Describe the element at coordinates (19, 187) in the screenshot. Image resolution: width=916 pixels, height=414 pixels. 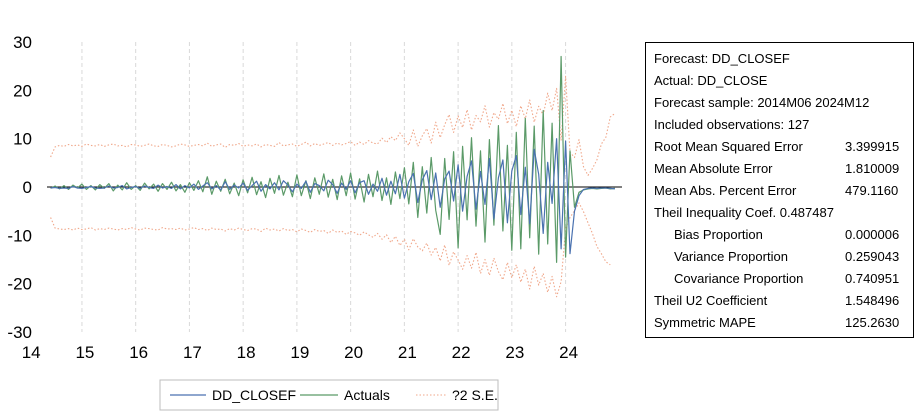
I see `y-axis-tick-labels: 30 20 10 0 -10 -20 -30` at that location.